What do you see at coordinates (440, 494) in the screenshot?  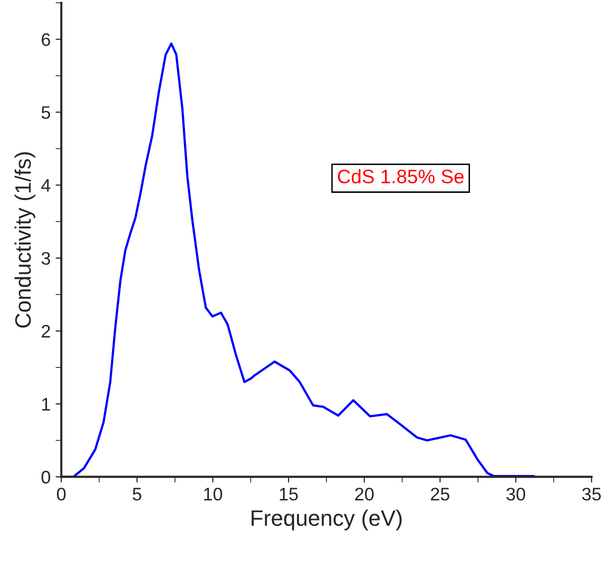 I see `x-tick-label: 25` at bounding box center [440, 494].